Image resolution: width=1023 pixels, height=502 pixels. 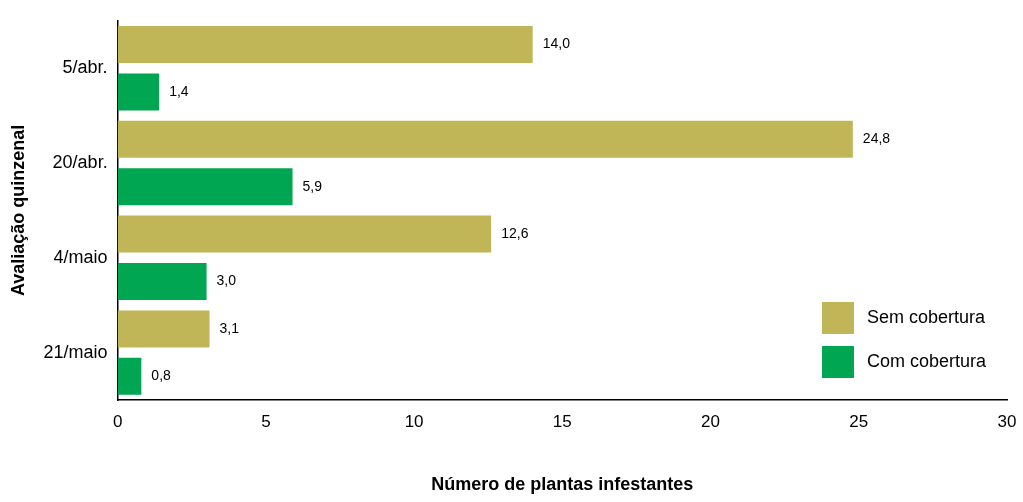 I want to click on y-axis-title: Avaliação quinzenal, so click(x=17, y=210).